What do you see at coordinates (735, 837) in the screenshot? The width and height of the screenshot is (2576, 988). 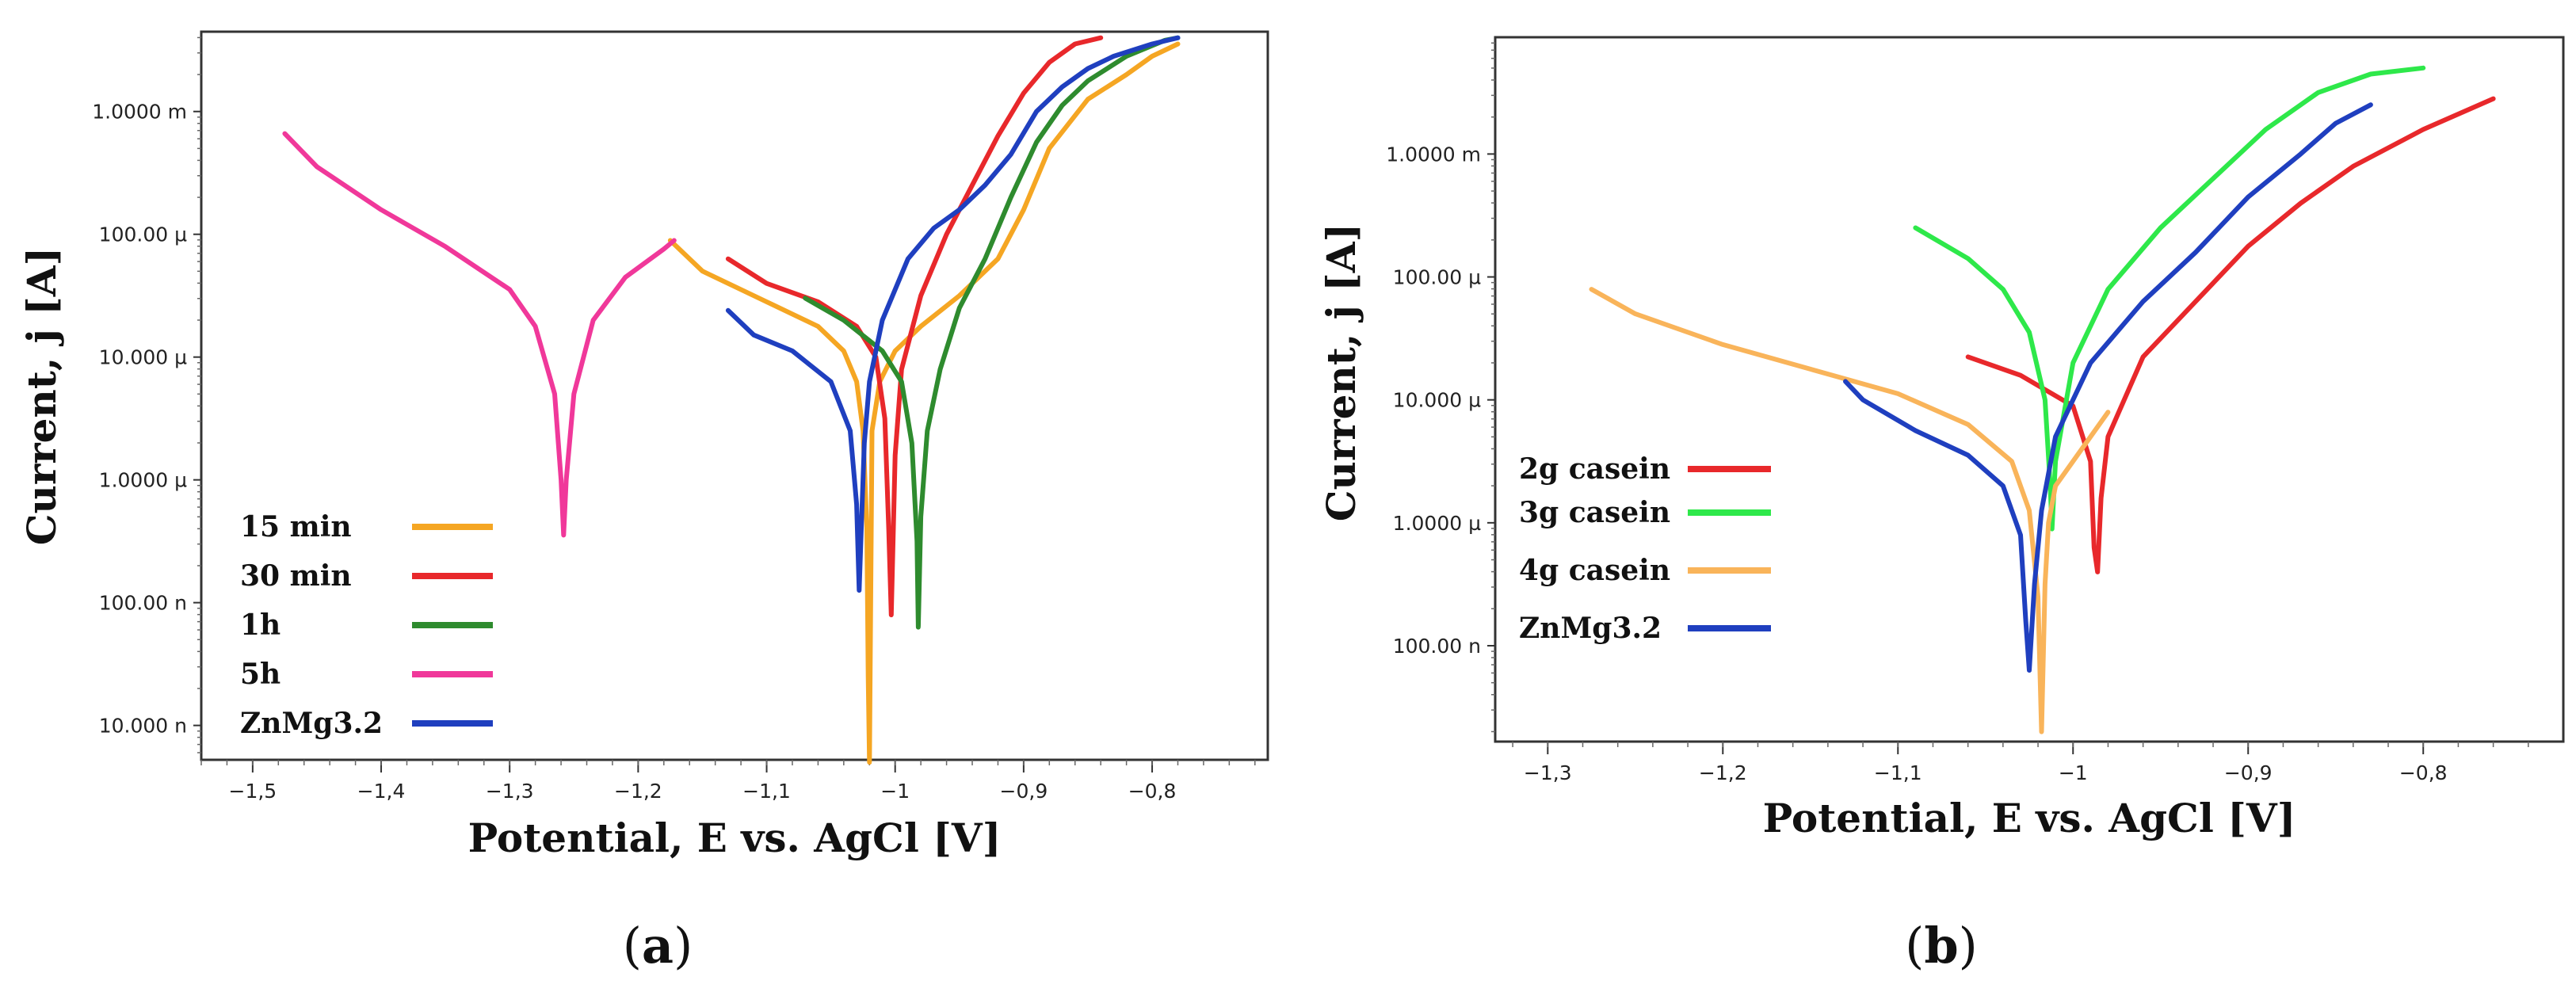 I see `x-axis-label-a: Potential, E vs. AgCl [V]` at bounding box center [735, 837].